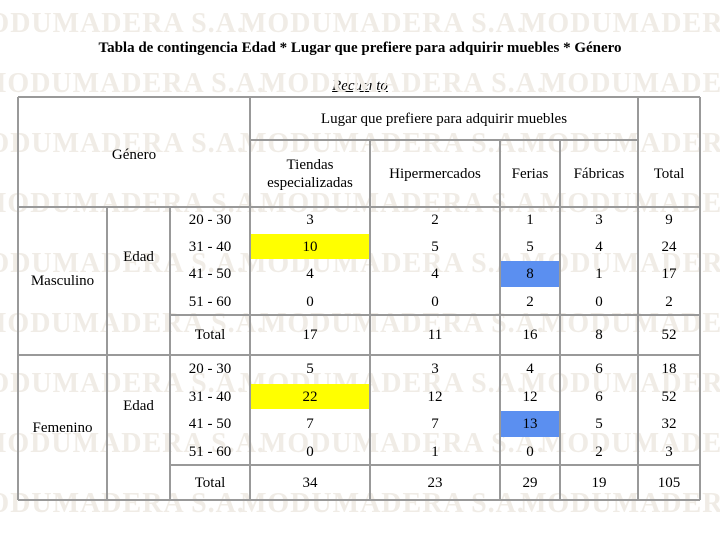  I want to click on table-value: 32, so click(669, 424).